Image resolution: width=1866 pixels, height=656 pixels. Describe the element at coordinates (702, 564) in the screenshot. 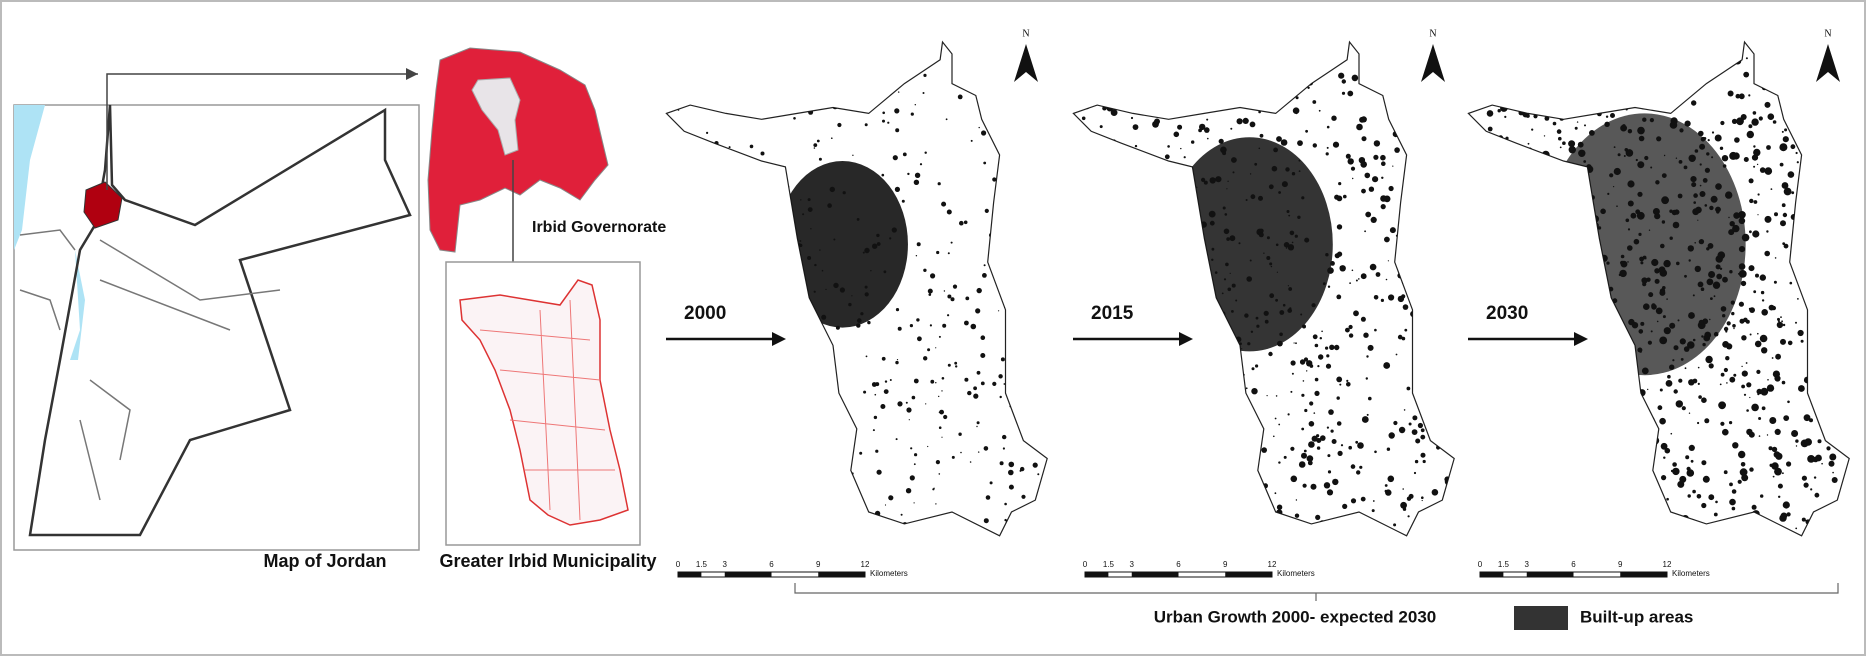

I see `scale-label: 1.5` at that location.